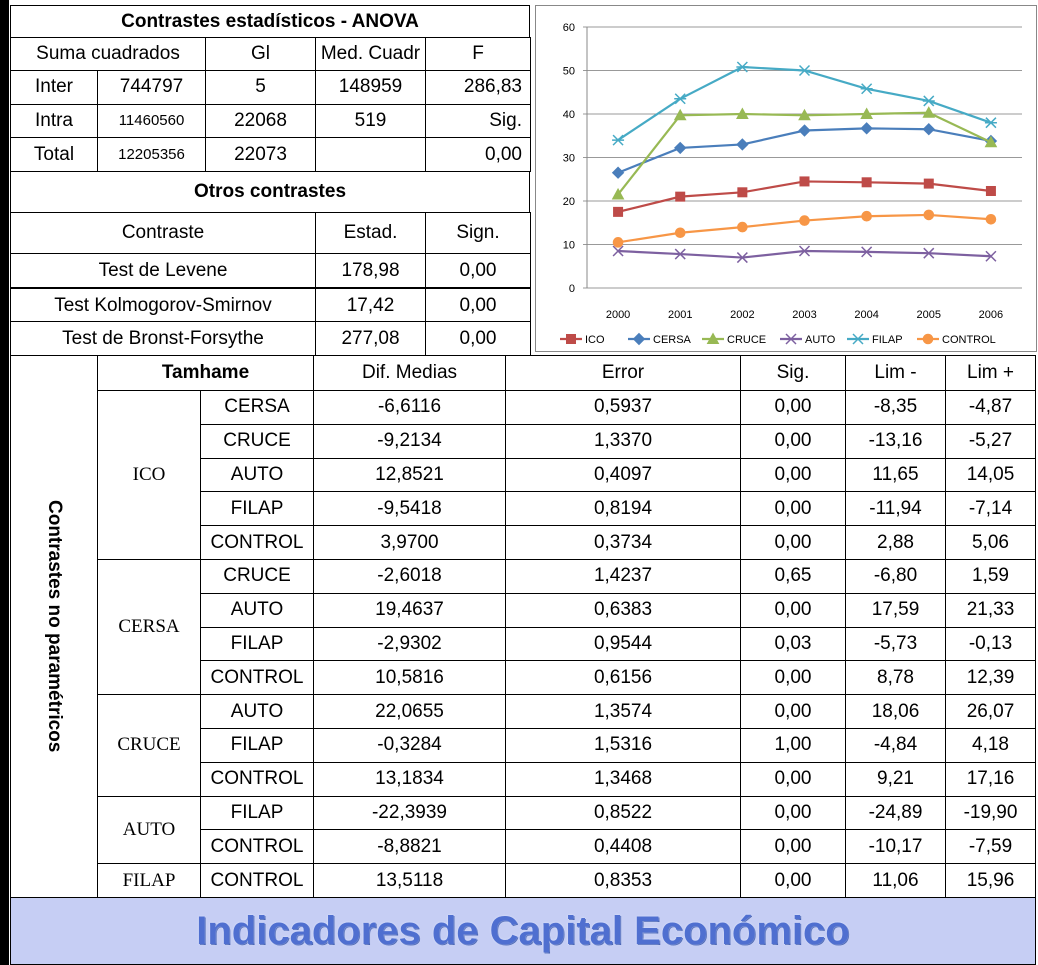 This screenshot has width=1038, height=965. What do you see at coordinates (895, 610) in the screenshot?
I see `tamhane-cell: 17,59` at bounding box center [895, 610].